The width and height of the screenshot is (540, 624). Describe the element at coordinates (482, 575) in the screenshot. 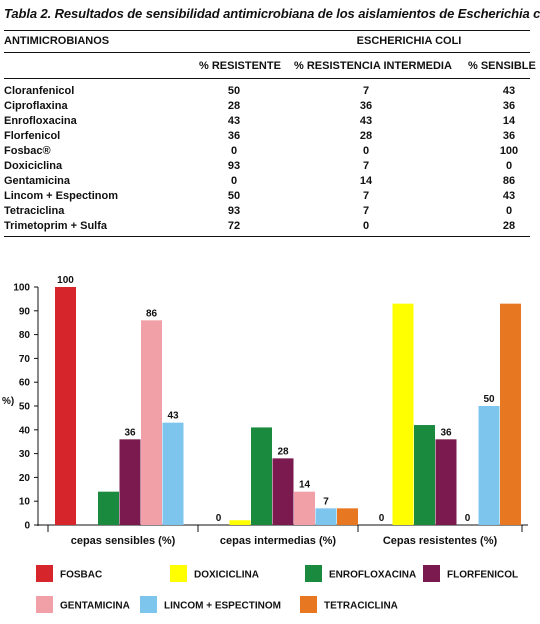

I see `legend-label: FLORFENICOL` at that location.